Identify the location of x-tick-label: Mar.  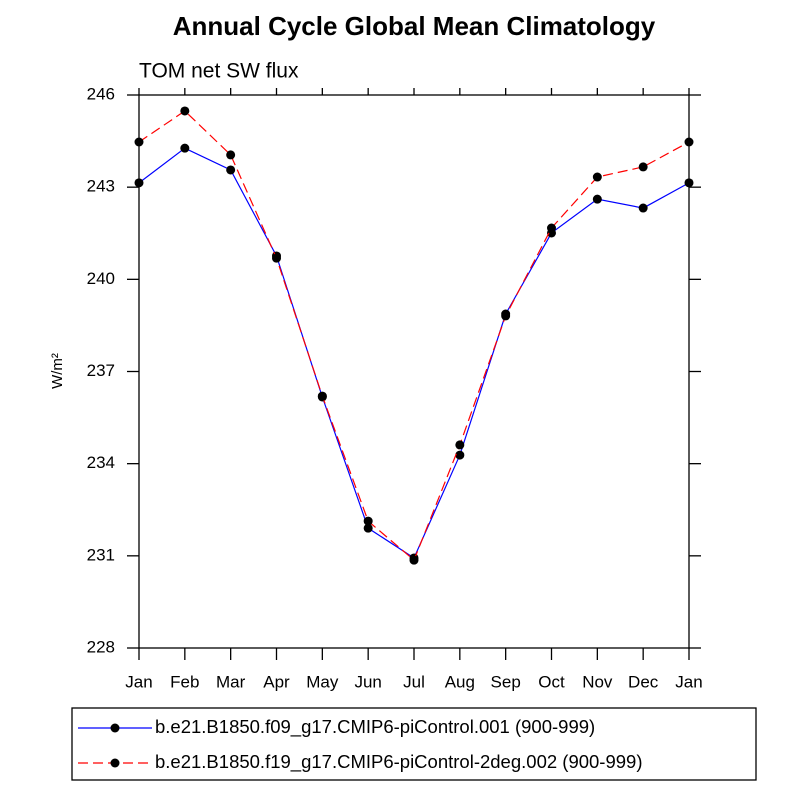
(231, 681).